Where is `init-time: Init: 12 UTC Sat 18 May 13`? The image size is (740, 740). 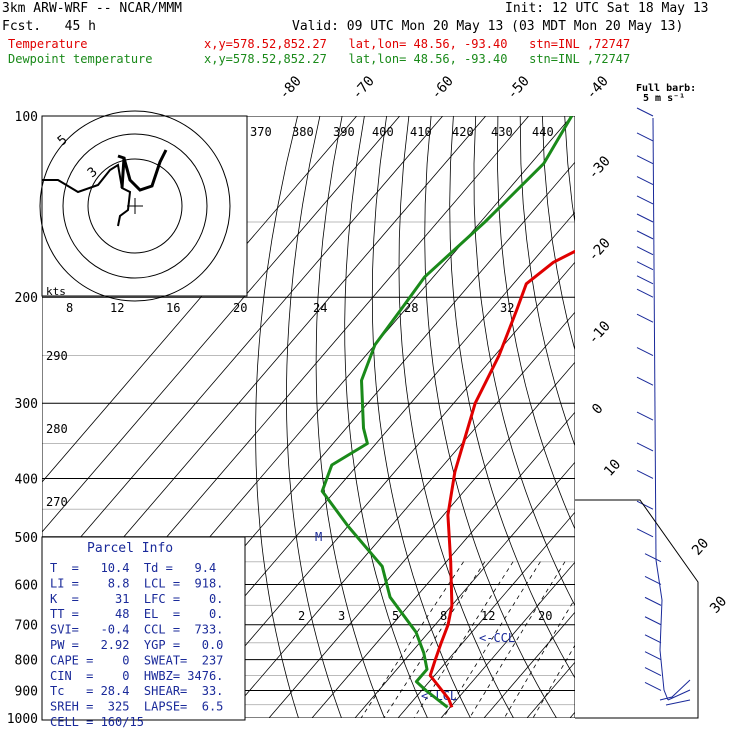
init-time: Init: 12 UTC Sat 18 May 13 is located at coordinates (607, 8).